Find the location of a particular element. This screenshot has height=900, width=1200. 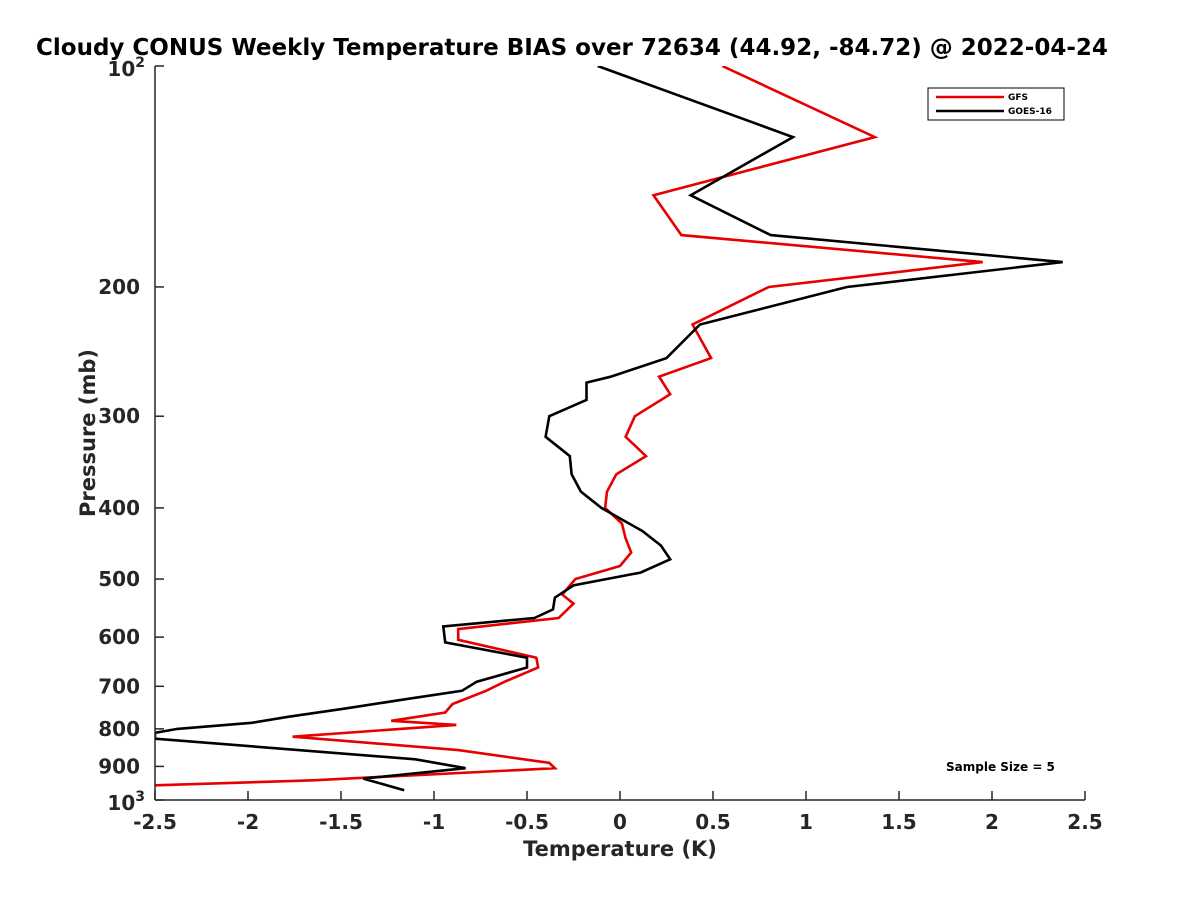

legend: GFS GOES-16 is located at coordinates (996, 104).